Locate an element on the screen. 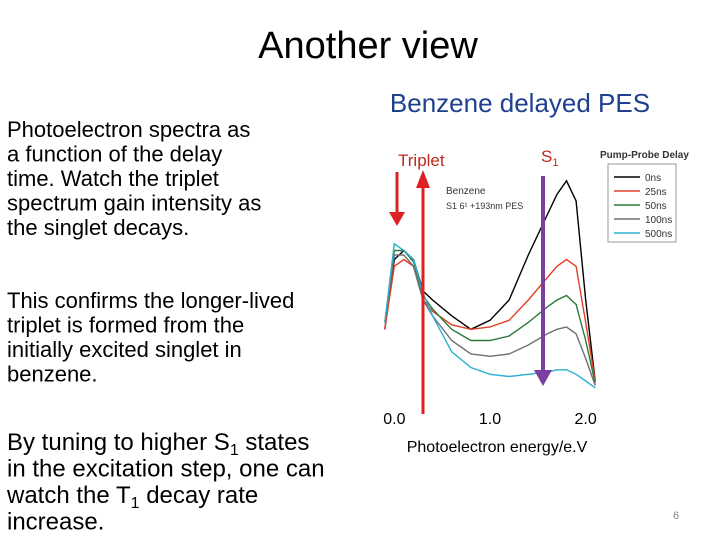 The image size is (720, 540). plot is located at coordinates (490, 284).